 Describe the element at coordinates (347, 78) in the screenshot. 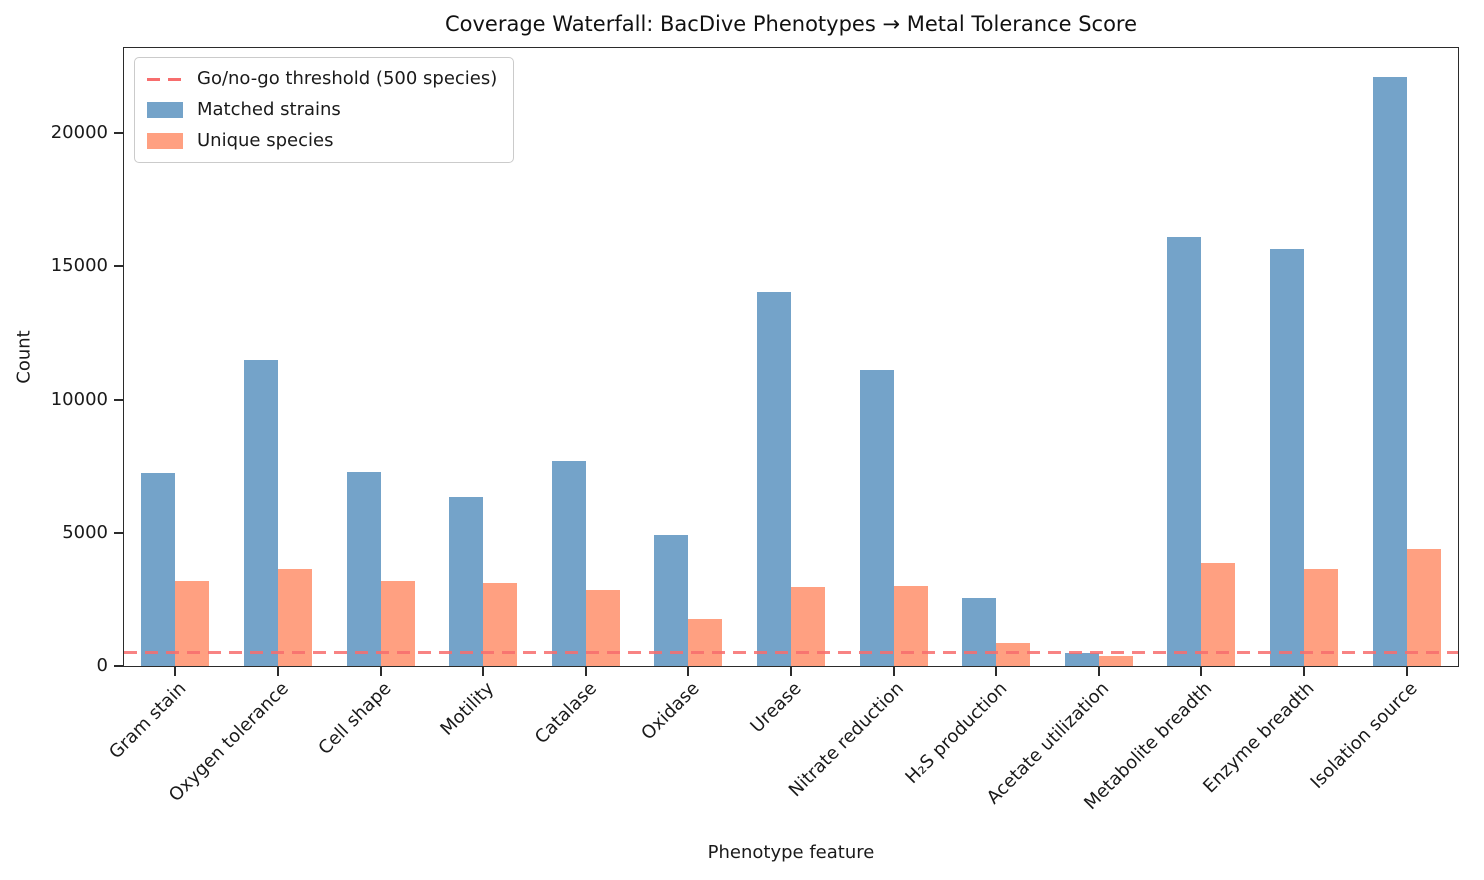

I see `legend-label-threshold: Go/no-go threshold (500 species)` at that location.